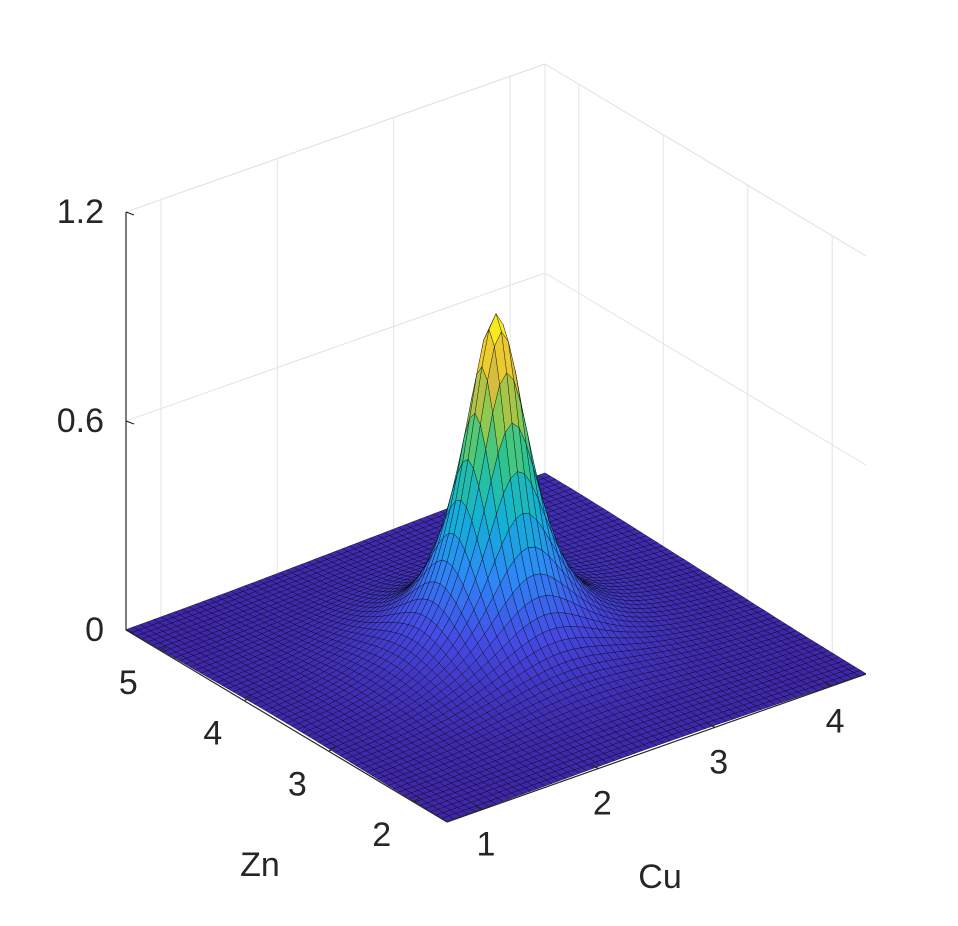 This screenshot has width=958, height=926. Describe the element at coordinates (718, 762) in the screenshot. I see `x-tick-label: 3` at that location.